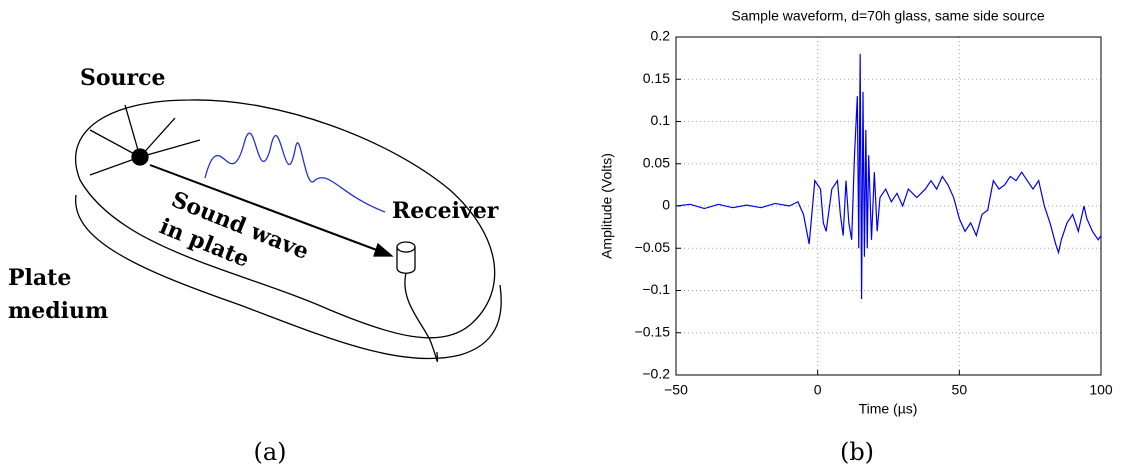  Describe the element at coordinates (888, 409) in the screenshot. I see `x-axis-label: Time (µs)` at that location.